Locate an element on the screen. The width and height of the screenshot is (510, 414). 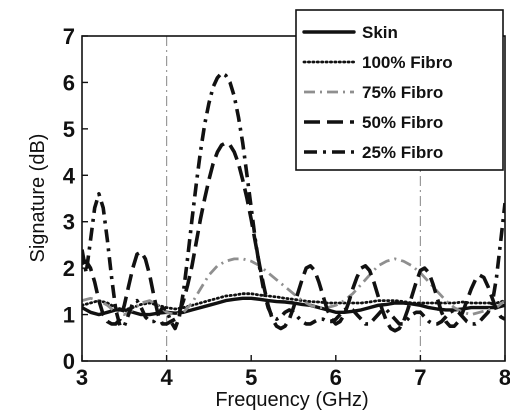
y-tick-label: 5 is located at coordinates (69, 129).